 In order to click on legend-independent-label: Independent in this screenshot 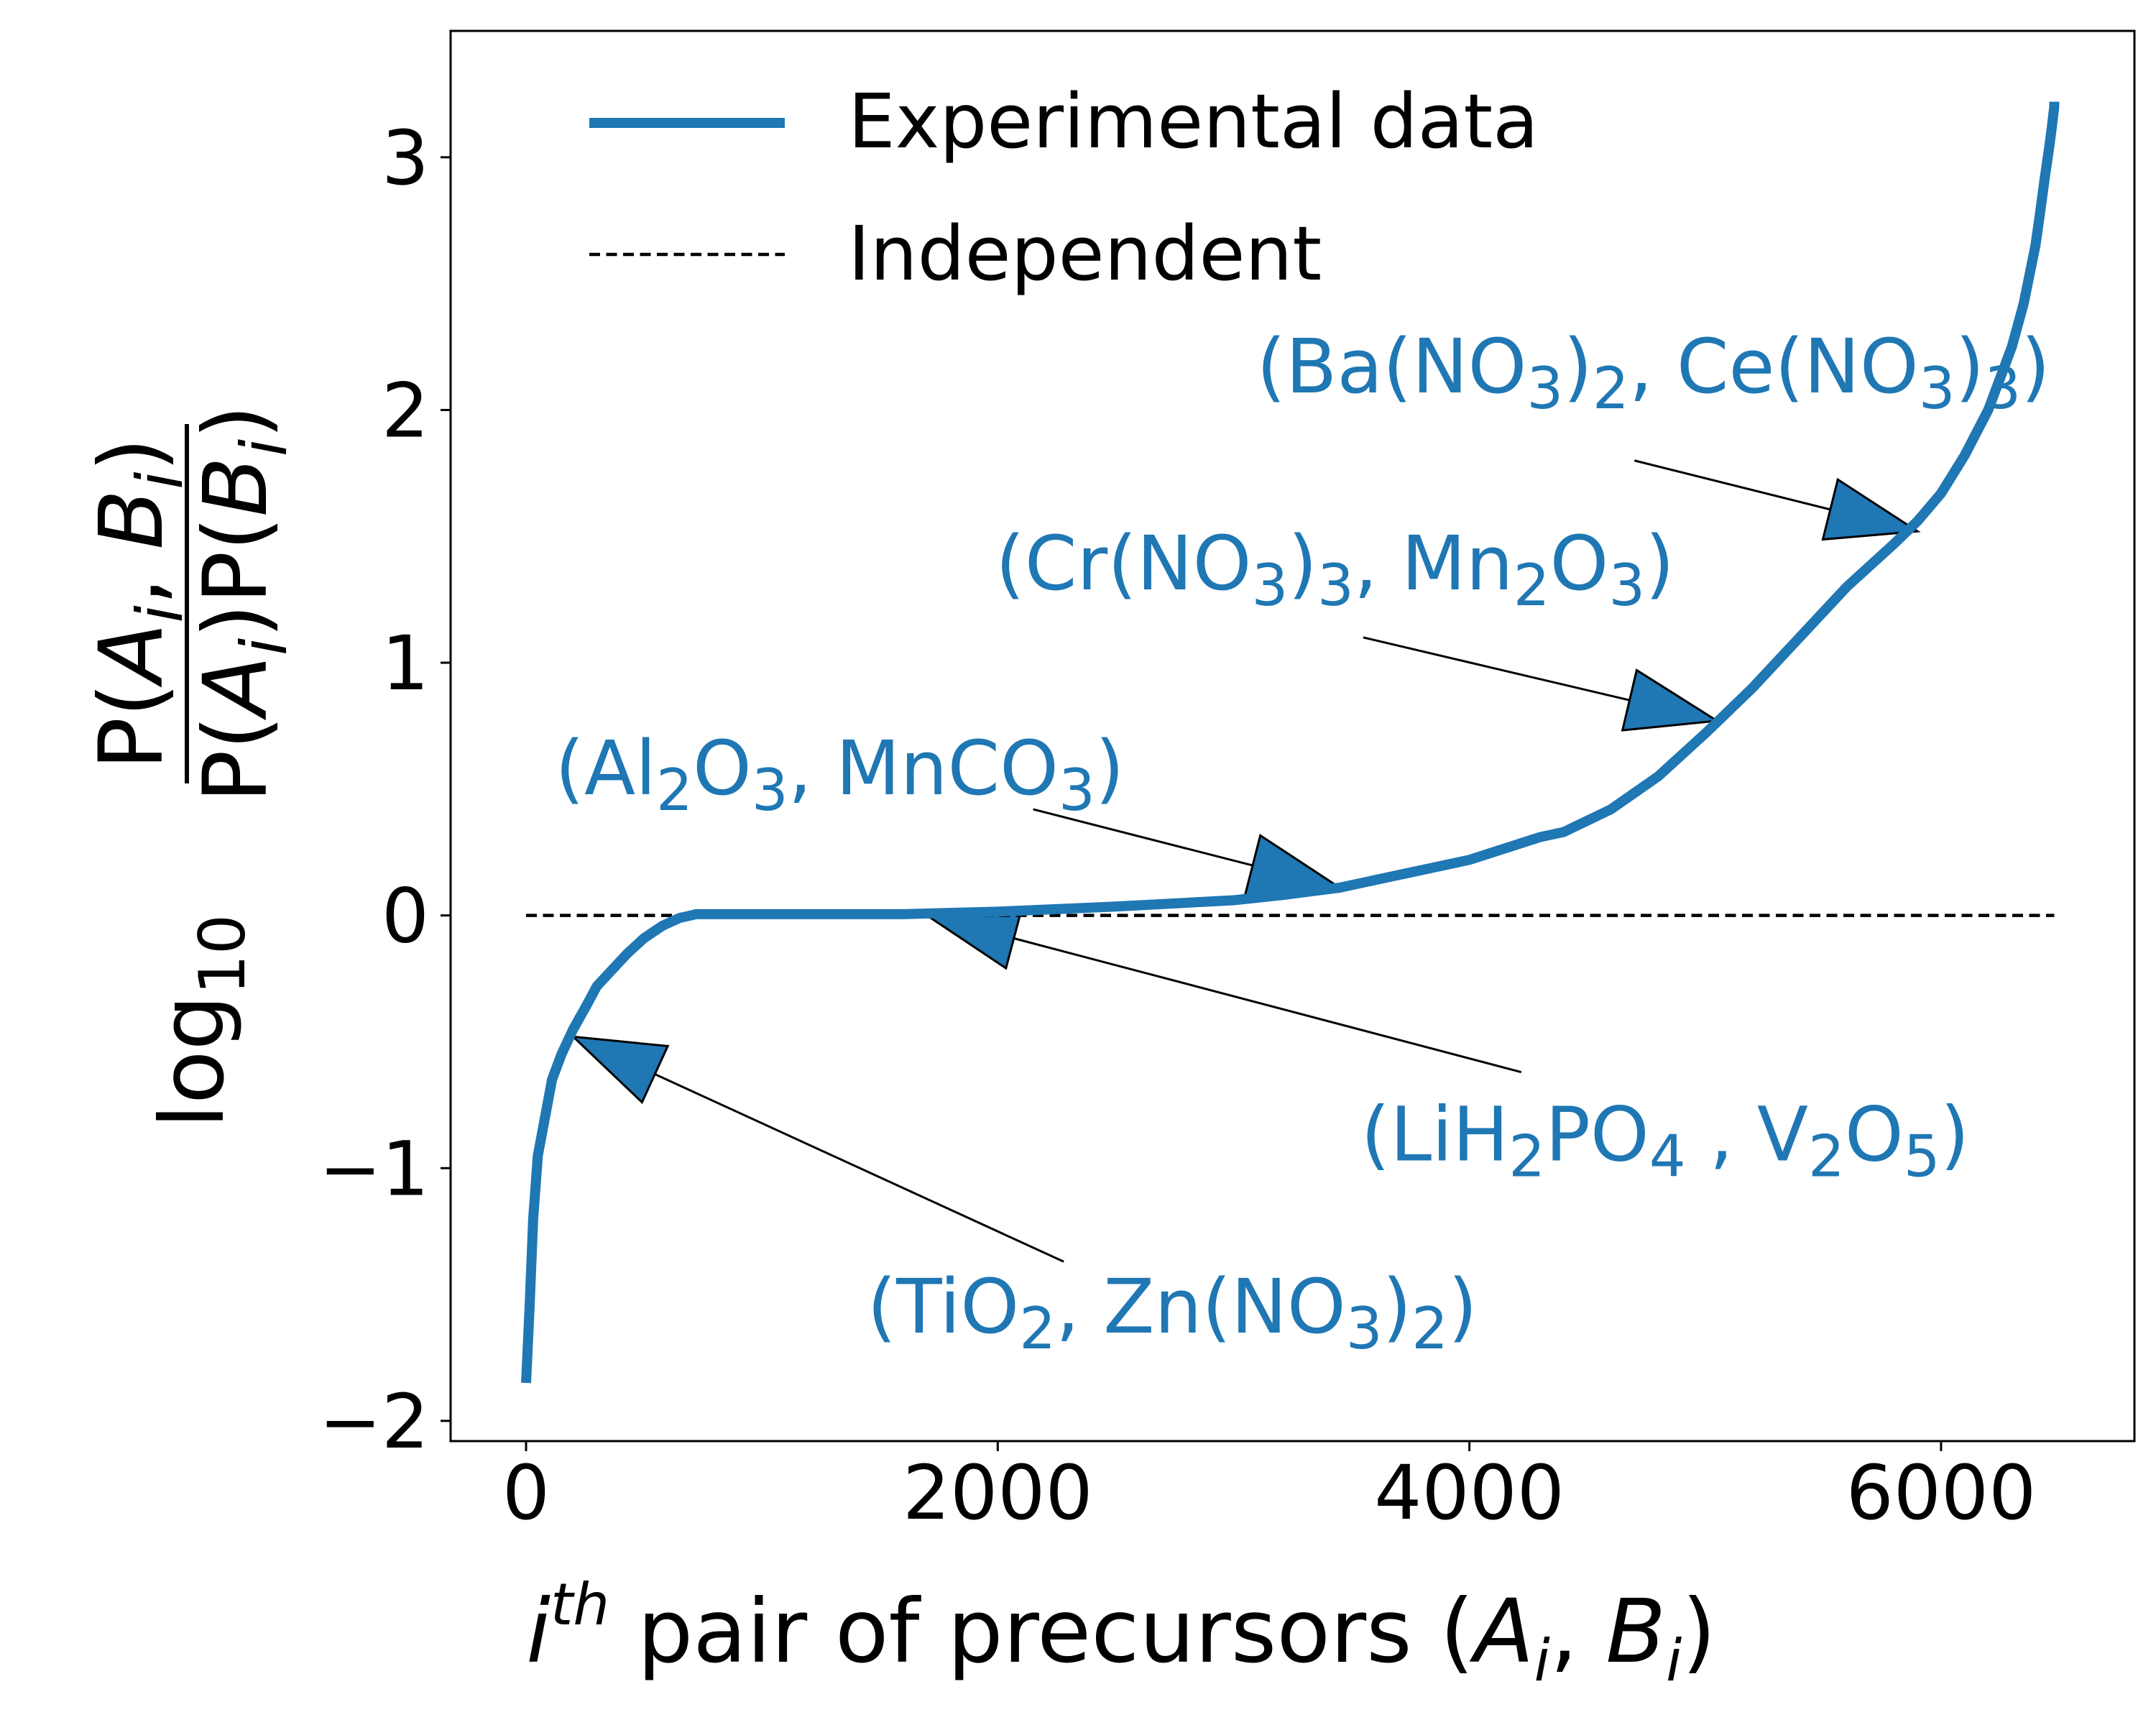, I will do `click(1085, 254)`.